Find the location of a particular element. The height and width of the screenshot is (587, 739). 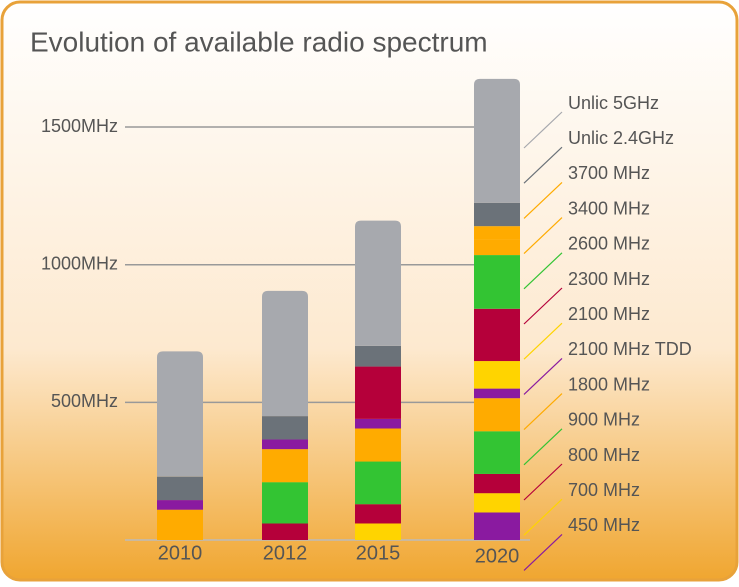

x-tick-label: 2015 is located at coordinates (378, 553).